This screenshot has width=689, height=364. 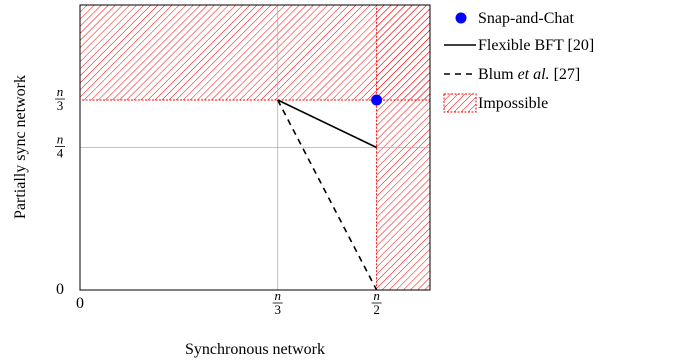 What do you see at coordinates (498, 74) in the screenshot?
I see `legend-label-blum-prefix: Blum` at bounding box center [498, 74].